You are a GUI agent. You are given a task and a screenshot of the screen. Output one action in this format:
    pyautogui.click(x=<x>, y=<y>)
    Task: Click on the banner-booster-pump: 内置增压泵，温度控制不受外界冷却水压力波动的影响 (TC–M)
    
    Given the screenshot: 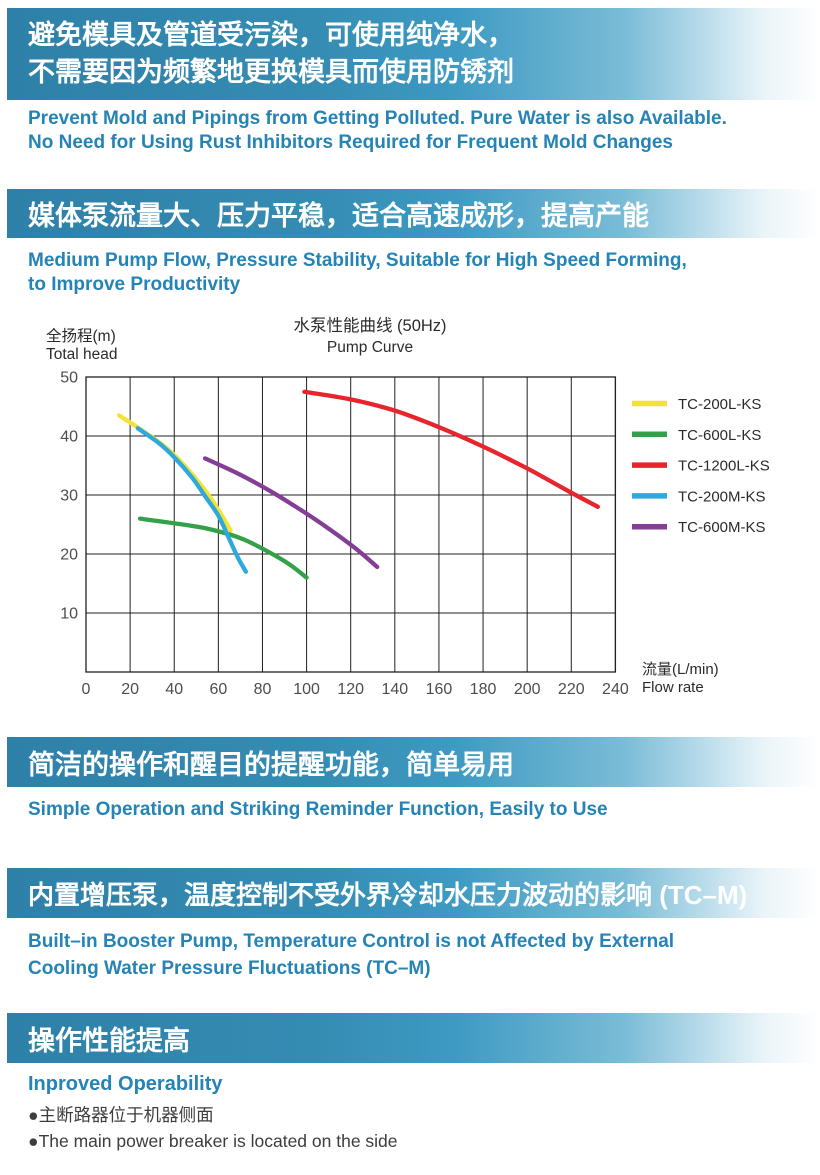 What is the action you would take?
    pyautogui.click(x=413, y=893)
    